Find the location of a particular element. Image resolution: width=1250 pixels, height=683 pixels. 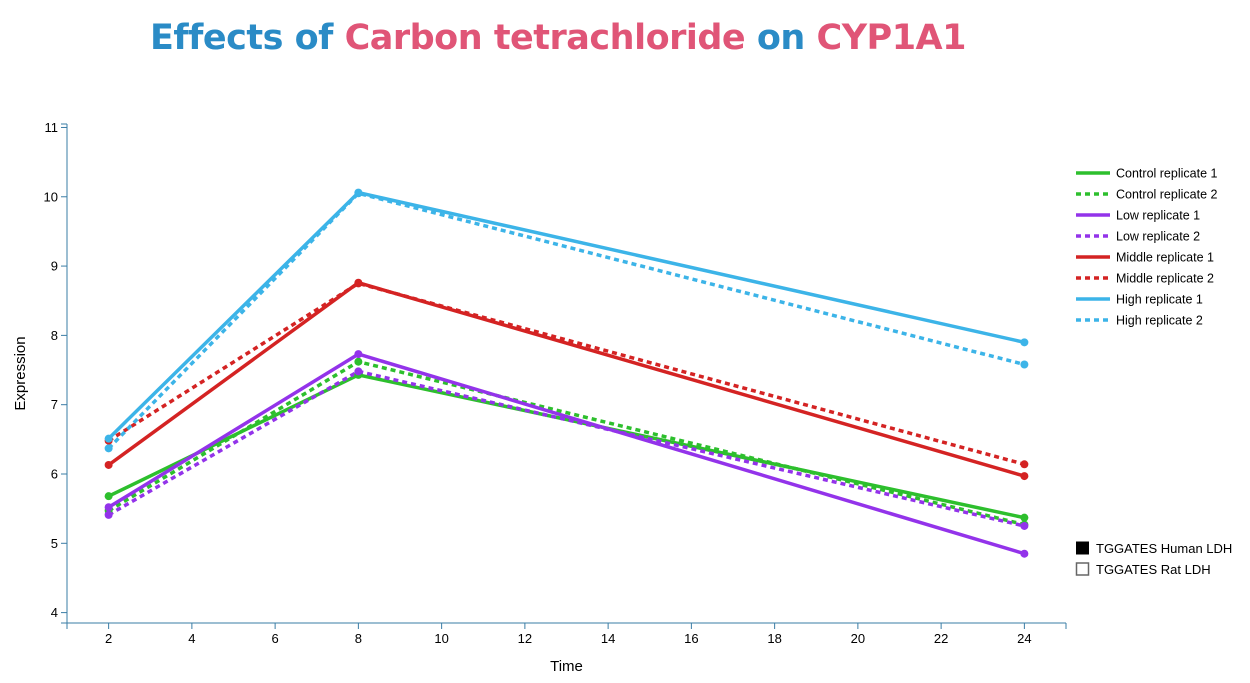

y-tick-label: 8 is located at coordinates (54, 335).